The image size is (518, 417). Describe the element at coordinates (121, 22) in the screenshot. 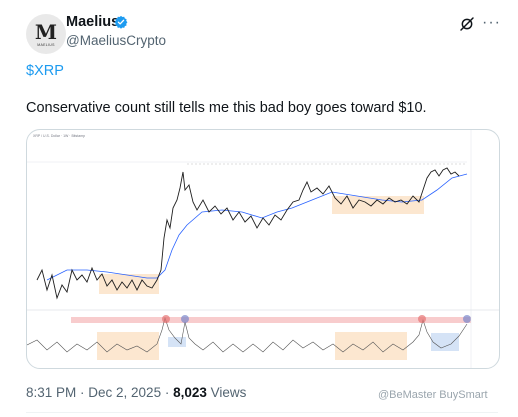

I see `verified-badge-icon` at that location.